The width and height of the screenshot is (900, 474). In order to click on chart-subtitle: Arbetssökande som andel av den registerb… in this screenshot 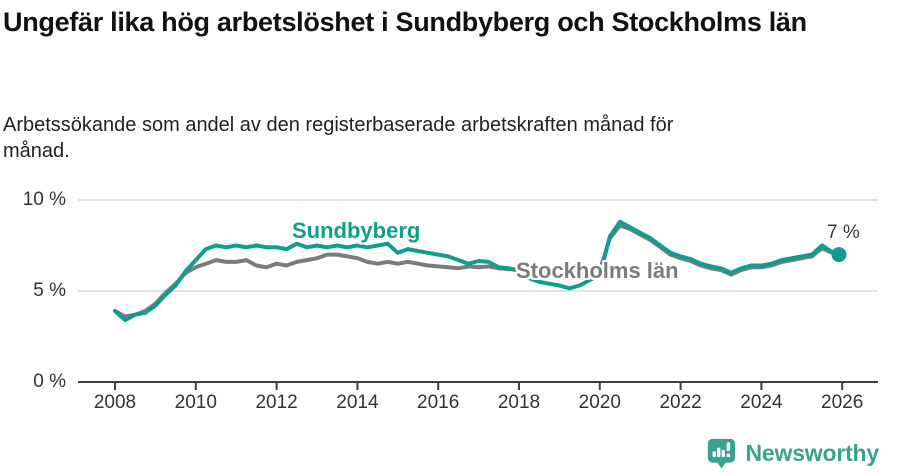, I will do `click(338, 138)`.